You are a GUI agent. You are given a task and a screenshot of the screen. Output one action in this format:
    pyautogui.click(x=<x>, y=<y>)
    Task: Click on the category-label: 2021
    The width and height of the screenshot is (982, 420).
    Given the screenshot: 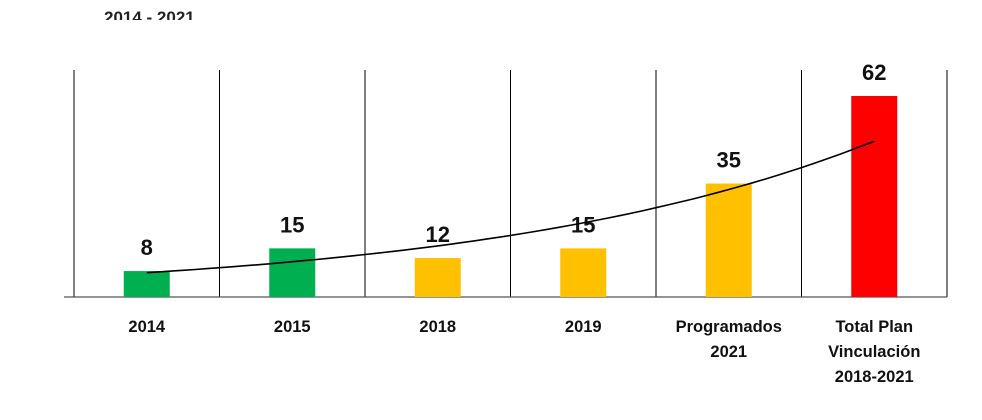 What is the action you would take?
    pyautogui.click(x=728, y=352)
    